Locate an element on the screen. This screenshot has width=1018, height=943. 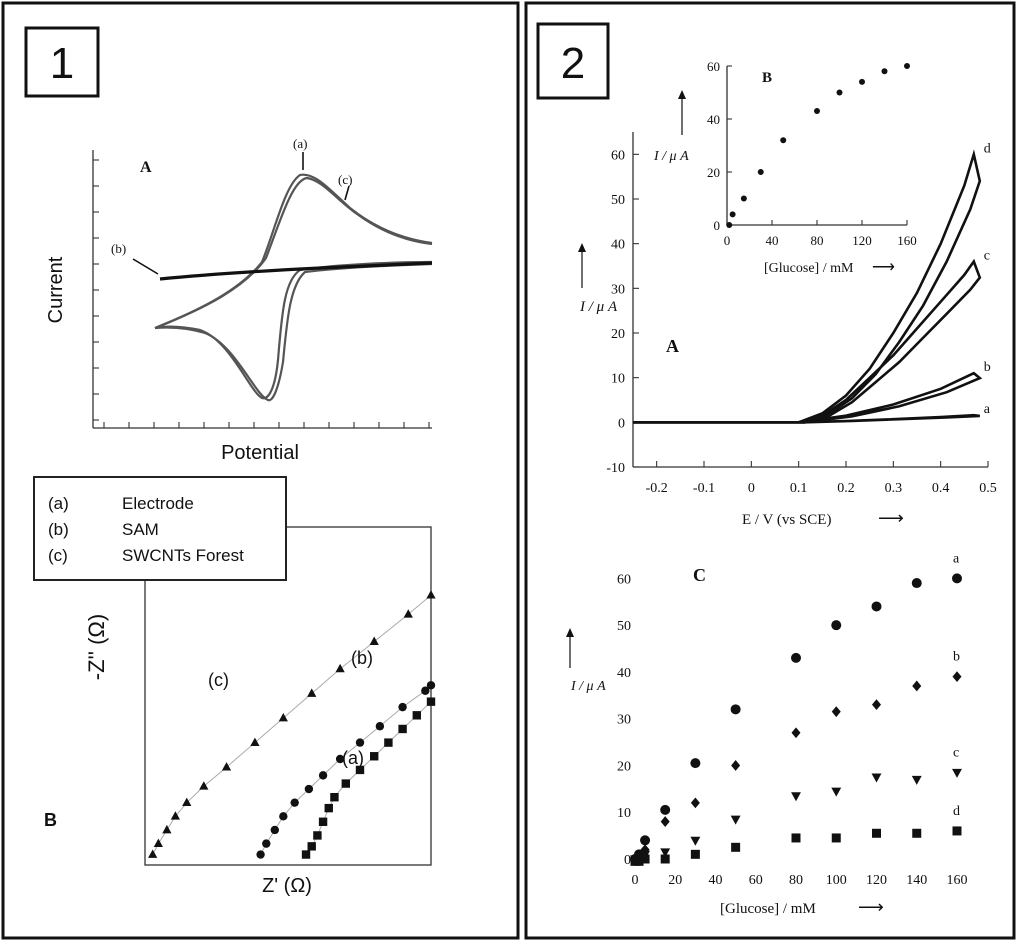
amperometry-a-y-tick-label: 30 is located at coordinates (618, 289).